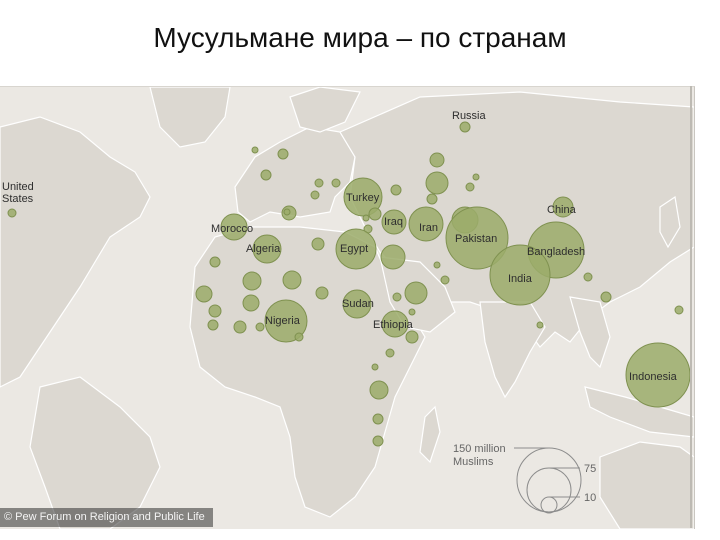  I want to click on bubble-ethiopia, so click(395, 324).